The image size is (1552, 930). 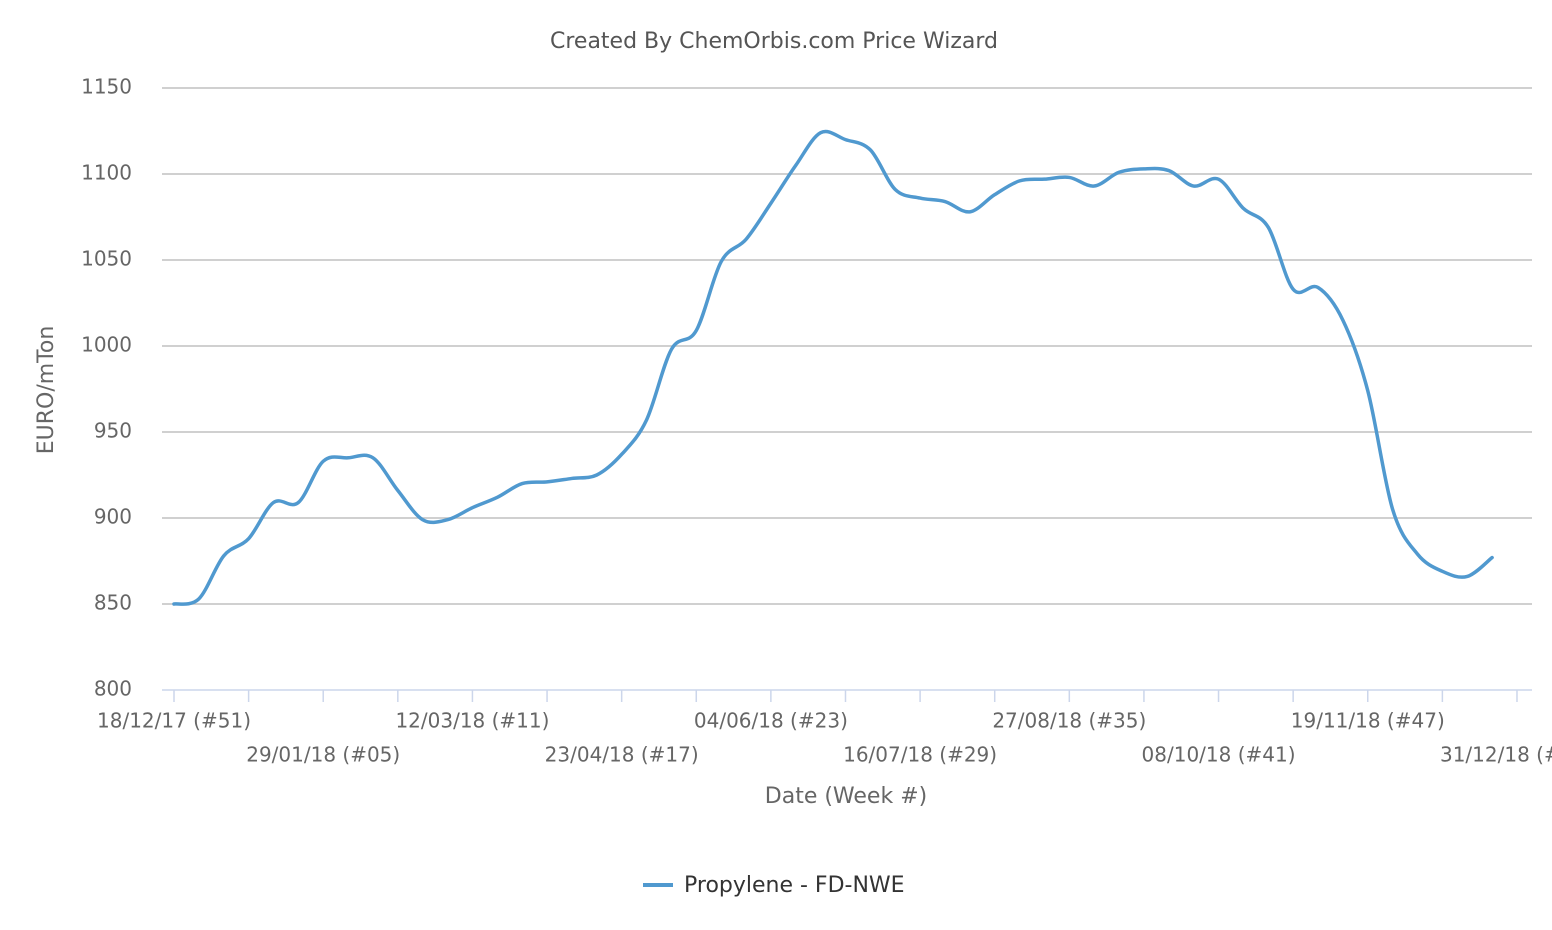 I want to click on x-tick-label: 08/10/18 (#41), so click(x=1219, y=755).